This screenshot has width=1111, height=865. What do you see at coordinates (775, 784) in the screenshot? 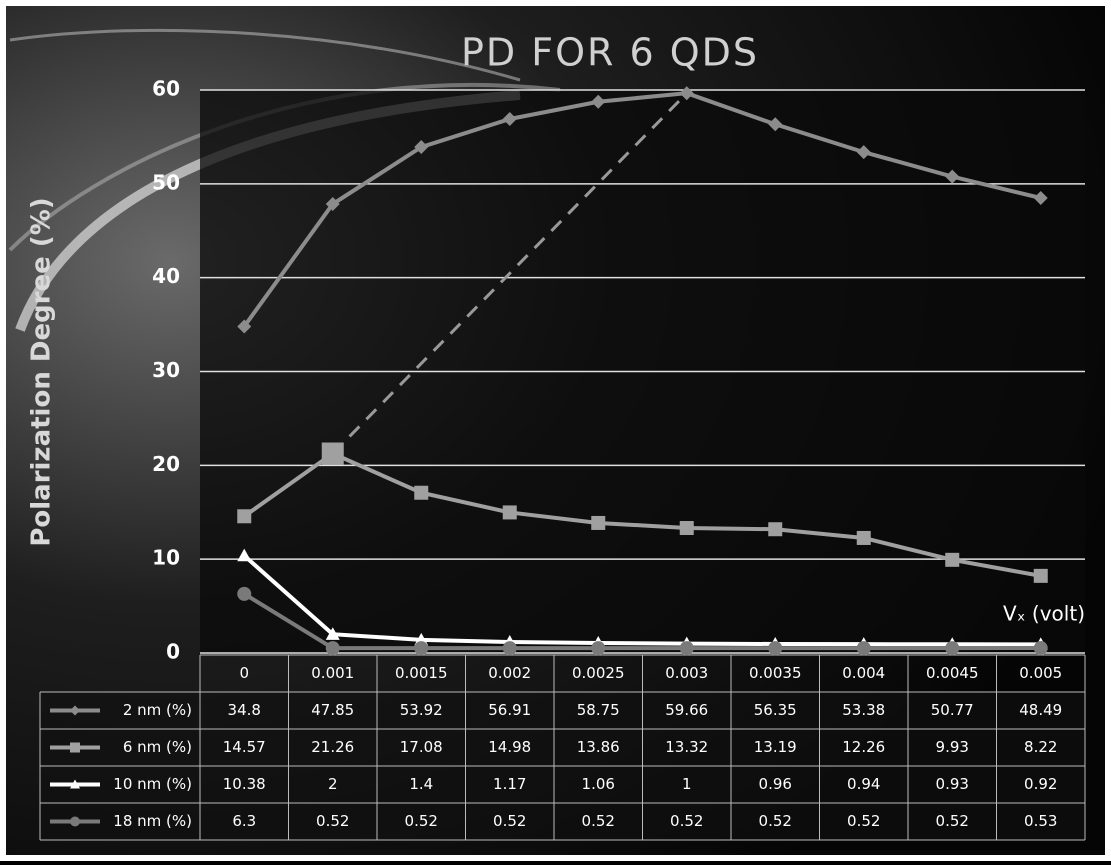
I see `table-value: 0.96` at bounding box center [775, 784].